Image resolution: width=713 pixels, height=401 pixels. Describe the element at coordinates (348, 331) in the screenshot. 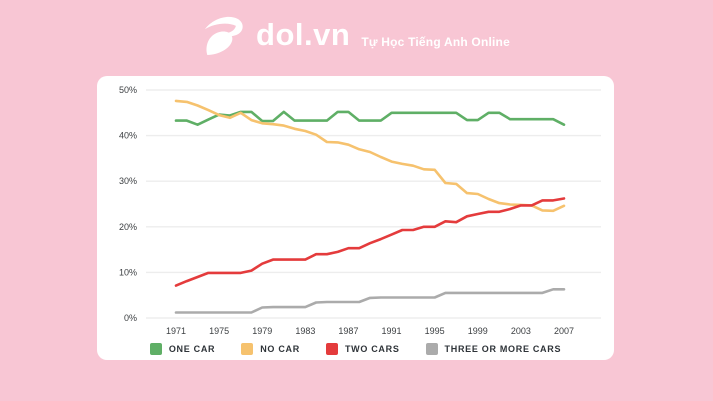

I see `x-axis-tick-label: 1987` at that location.